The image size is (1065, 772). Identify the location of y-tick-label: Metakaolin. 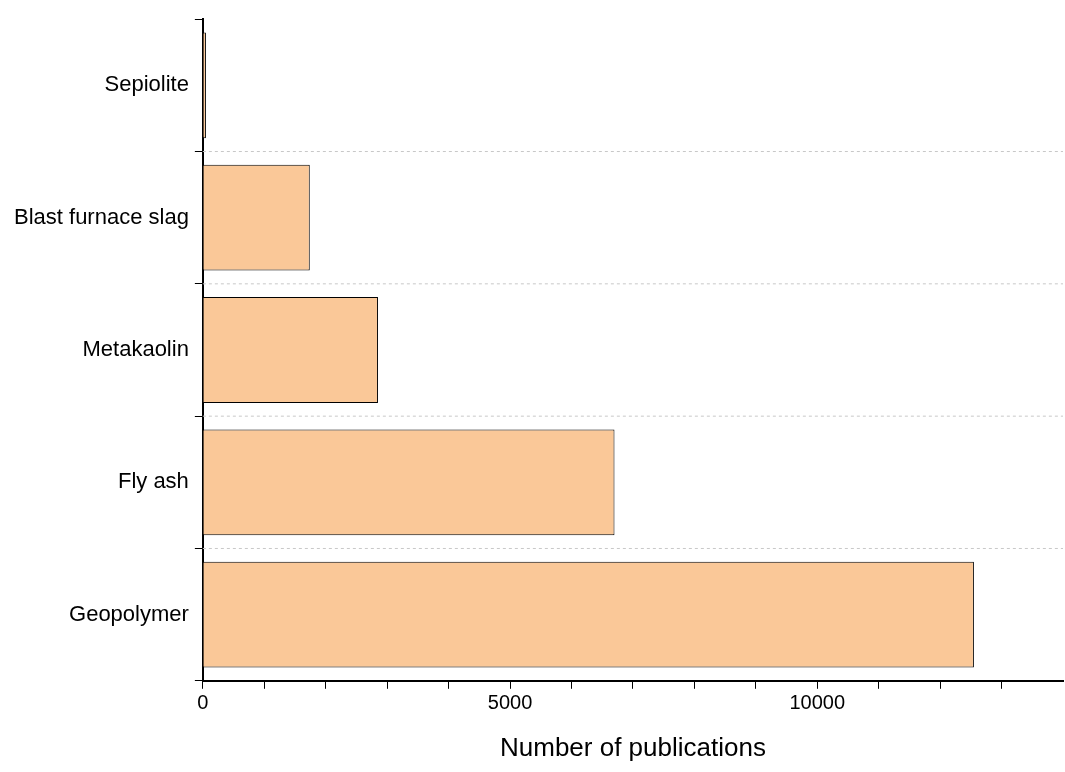
(135, 349).